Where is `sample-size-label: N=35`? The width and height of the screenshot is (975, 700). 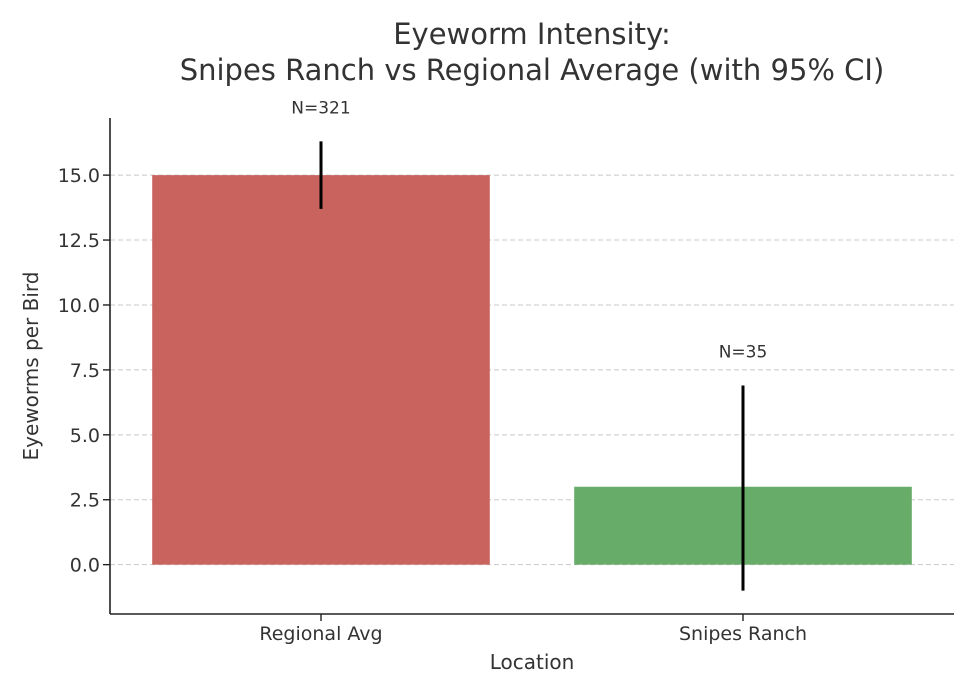
sample-size-label: N=35 is located at coordinates (743, 352).